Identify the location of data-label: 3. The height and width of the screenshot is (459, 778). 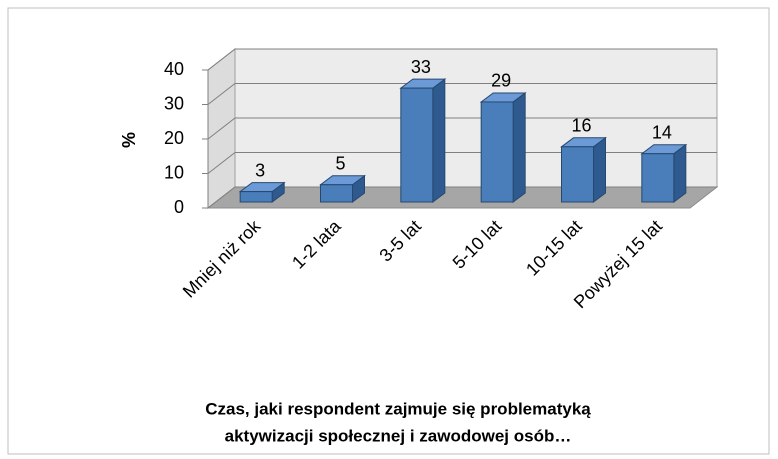
(260, 170).